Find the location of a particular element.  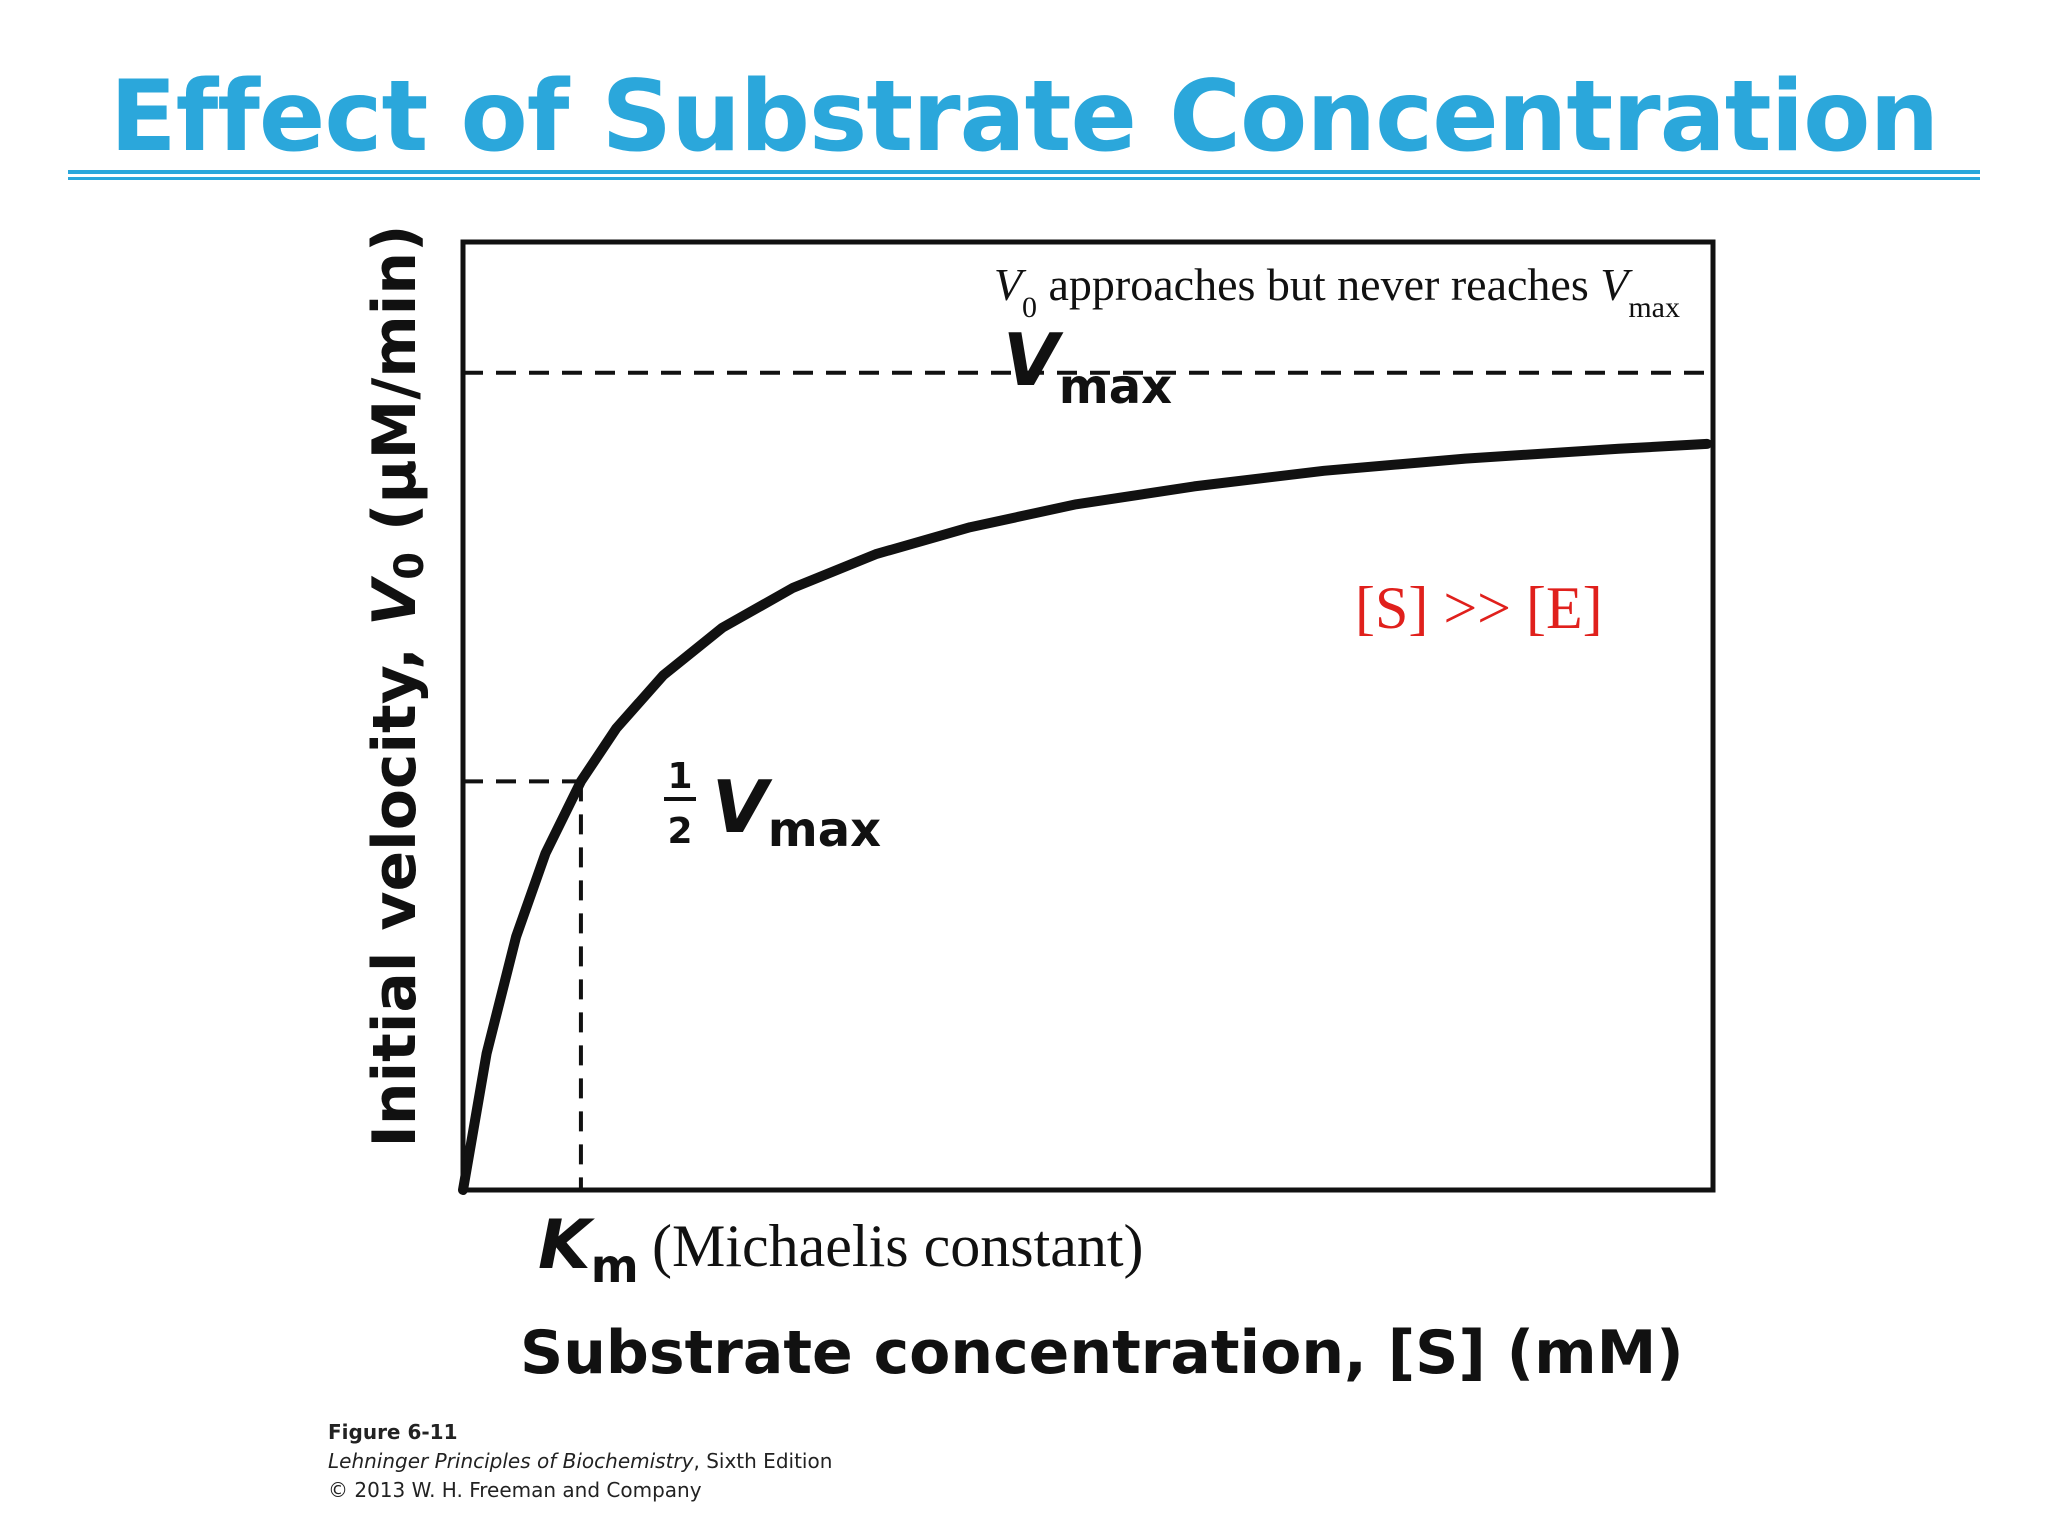

note-v-symbol: V is located at coordinates (1010, 284).